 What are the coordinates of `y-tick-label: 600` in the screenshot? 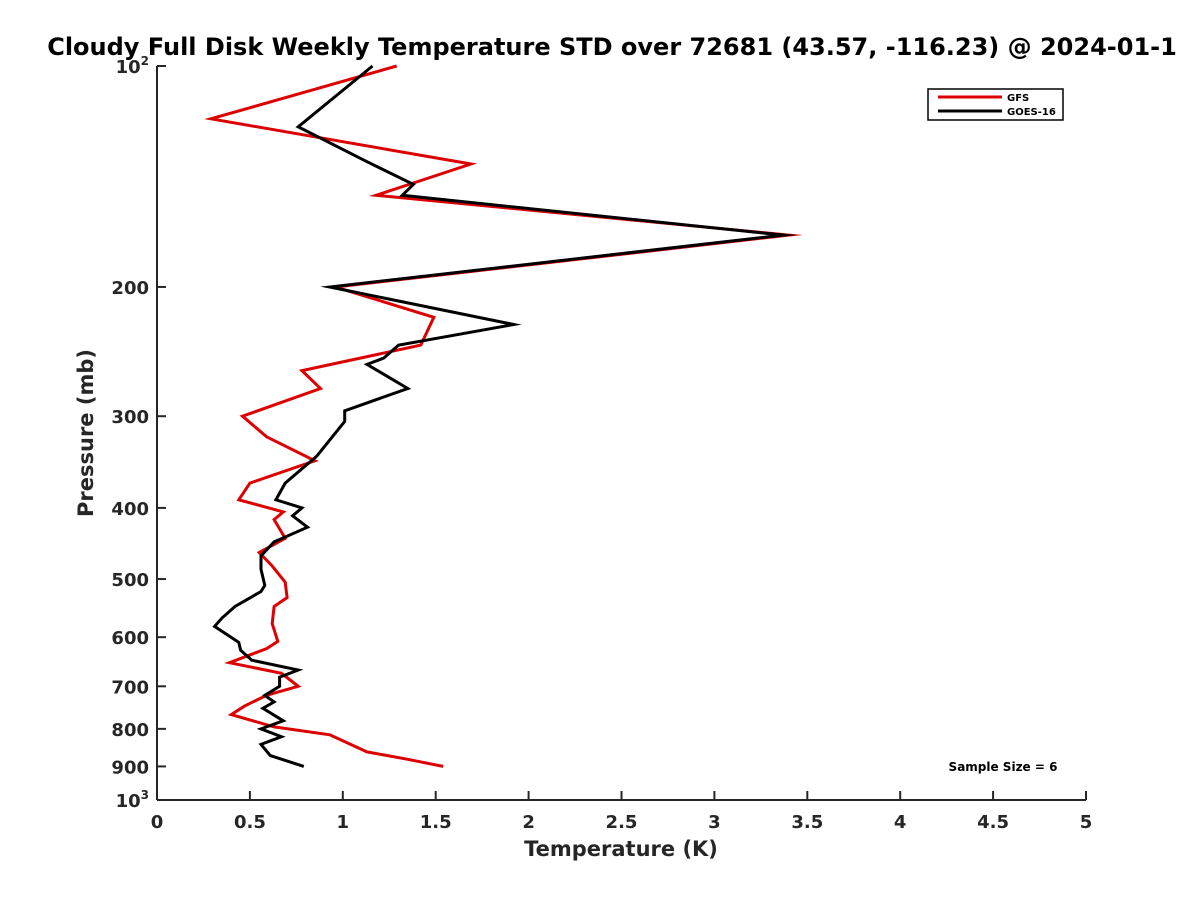 It's located at (130, 638).